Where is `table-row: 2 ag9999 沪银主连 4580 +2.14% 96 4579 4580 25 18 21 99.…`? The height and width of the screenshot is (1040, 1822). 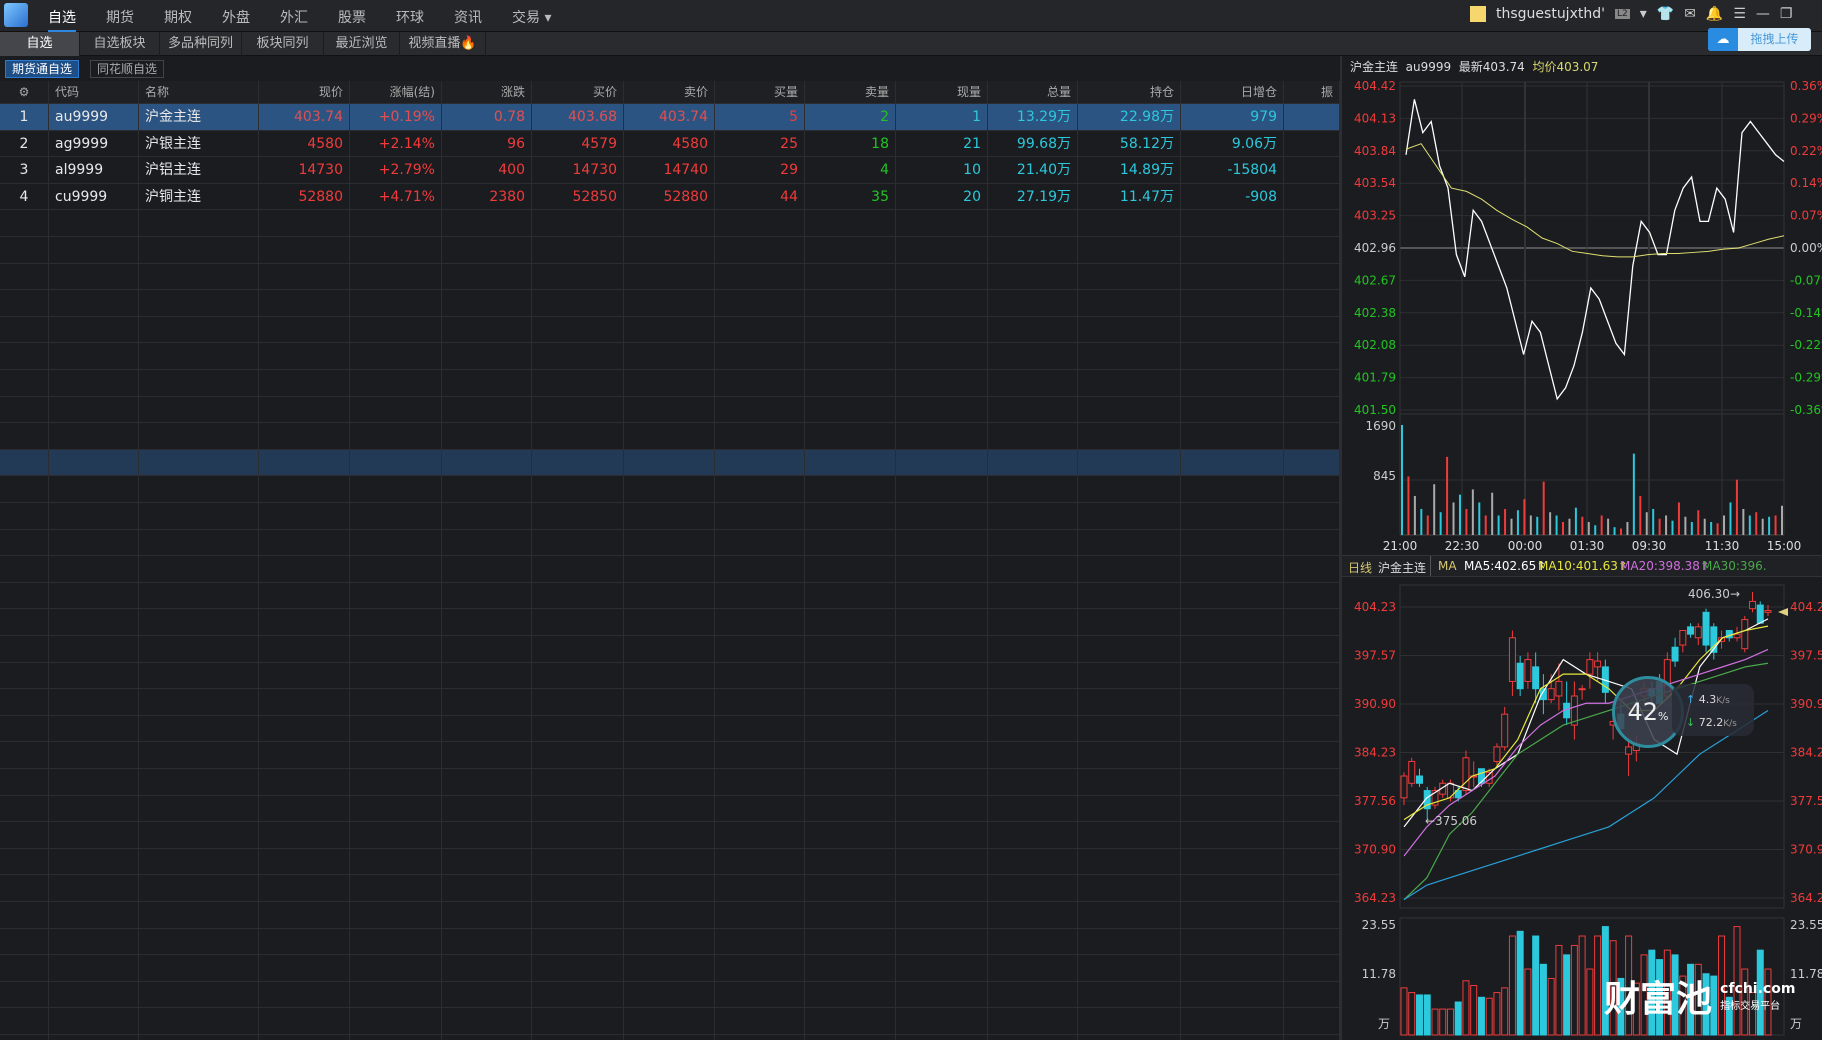 table-row: 2 ag9999 沪银主连 4580 +2.14% 96 4579 4580 25 18 21 99.… is located at coordinates (670, 144).